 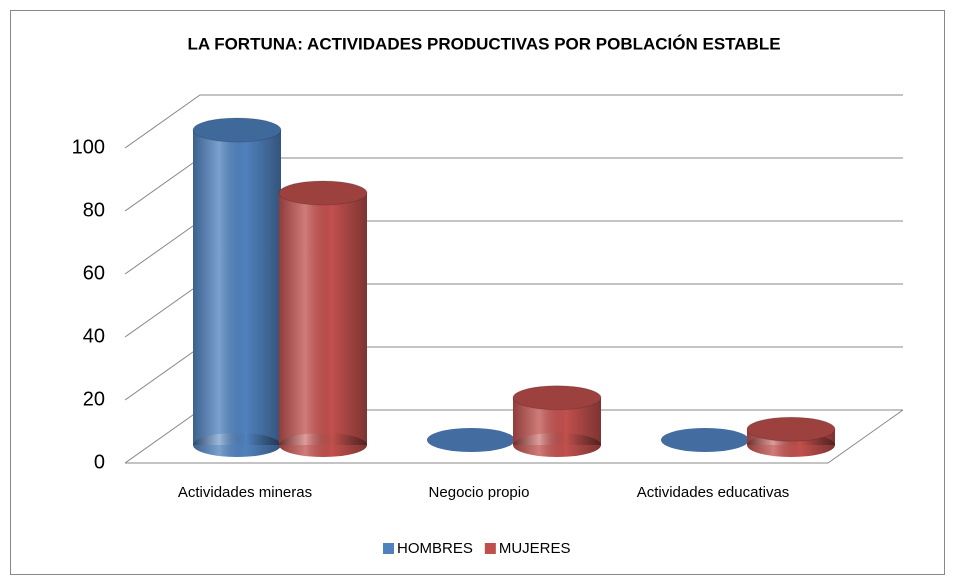 What do you see at coordinates (513, 121) in the screenshot?
I see `grid-line` at bounding box center [513, 121].